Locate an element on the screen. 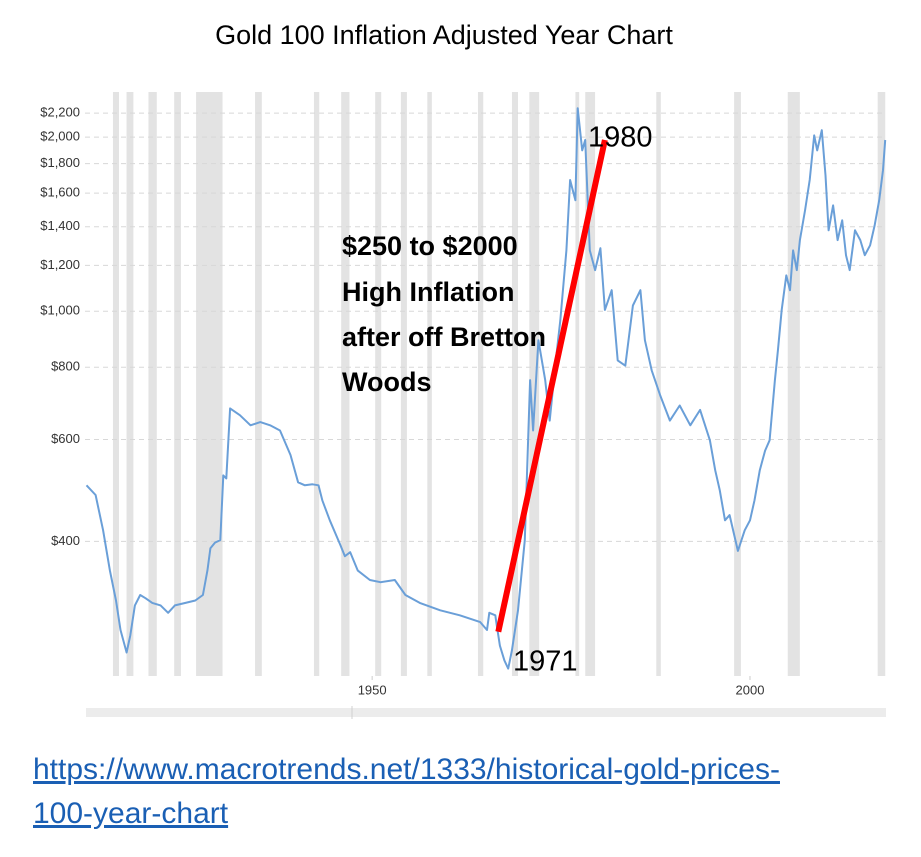 The height and width of the screenshot is (857, 921). y-tick-label: $1,200 is located at coordinates (60, 264).